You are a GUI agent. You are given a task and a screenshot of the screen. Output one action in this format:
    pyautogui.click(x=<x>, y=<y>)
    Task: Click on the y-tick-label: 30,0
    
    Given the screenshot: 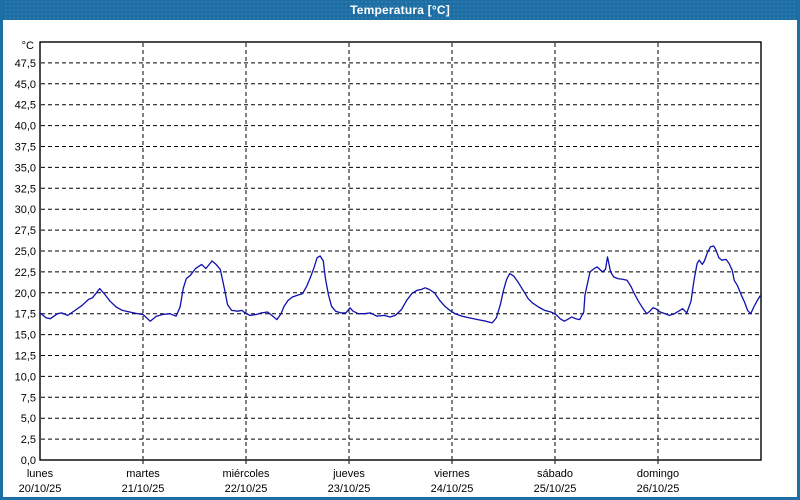 What is the action you would take?
    pyautogui.click(x=25, y=210)
    